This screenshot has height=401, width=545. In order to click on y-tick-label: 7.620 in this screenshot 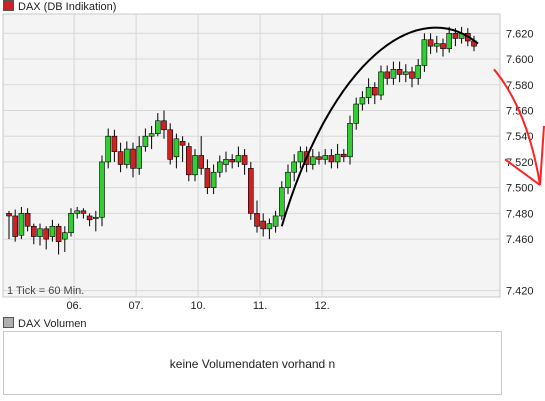, I will do `click(520, 34)`.